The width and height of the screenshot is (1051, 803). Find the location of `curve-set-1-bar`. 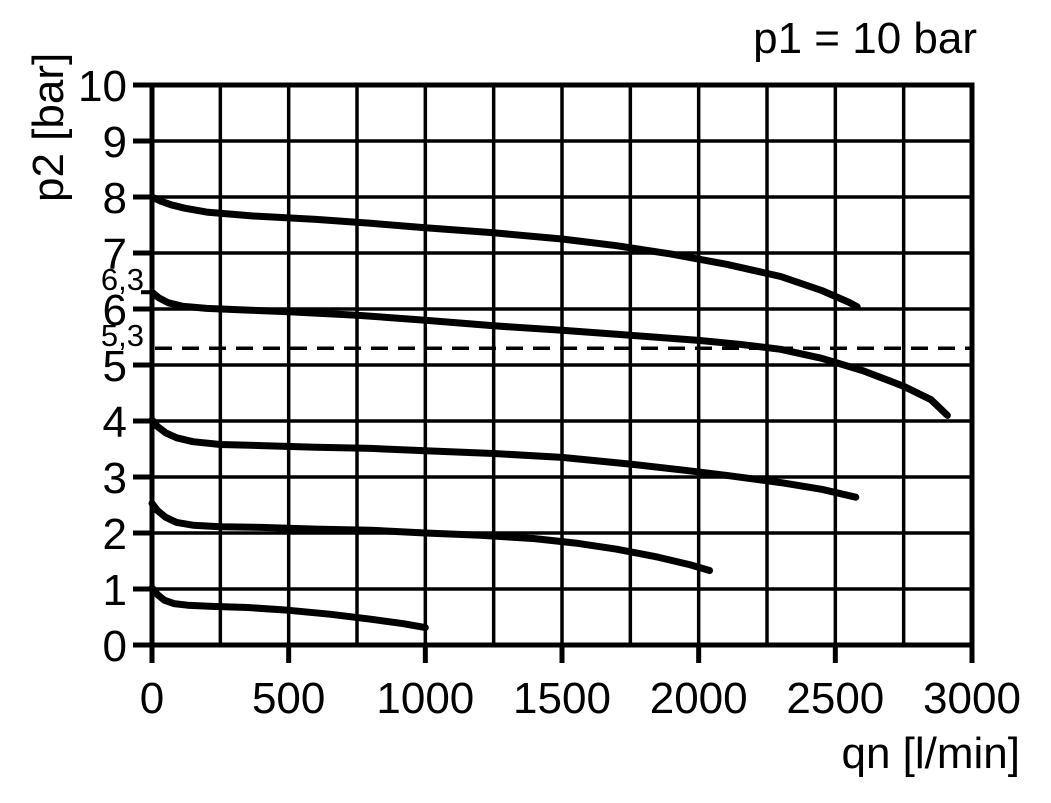

curve-set-1-bar is located at coordinates (288, 608).